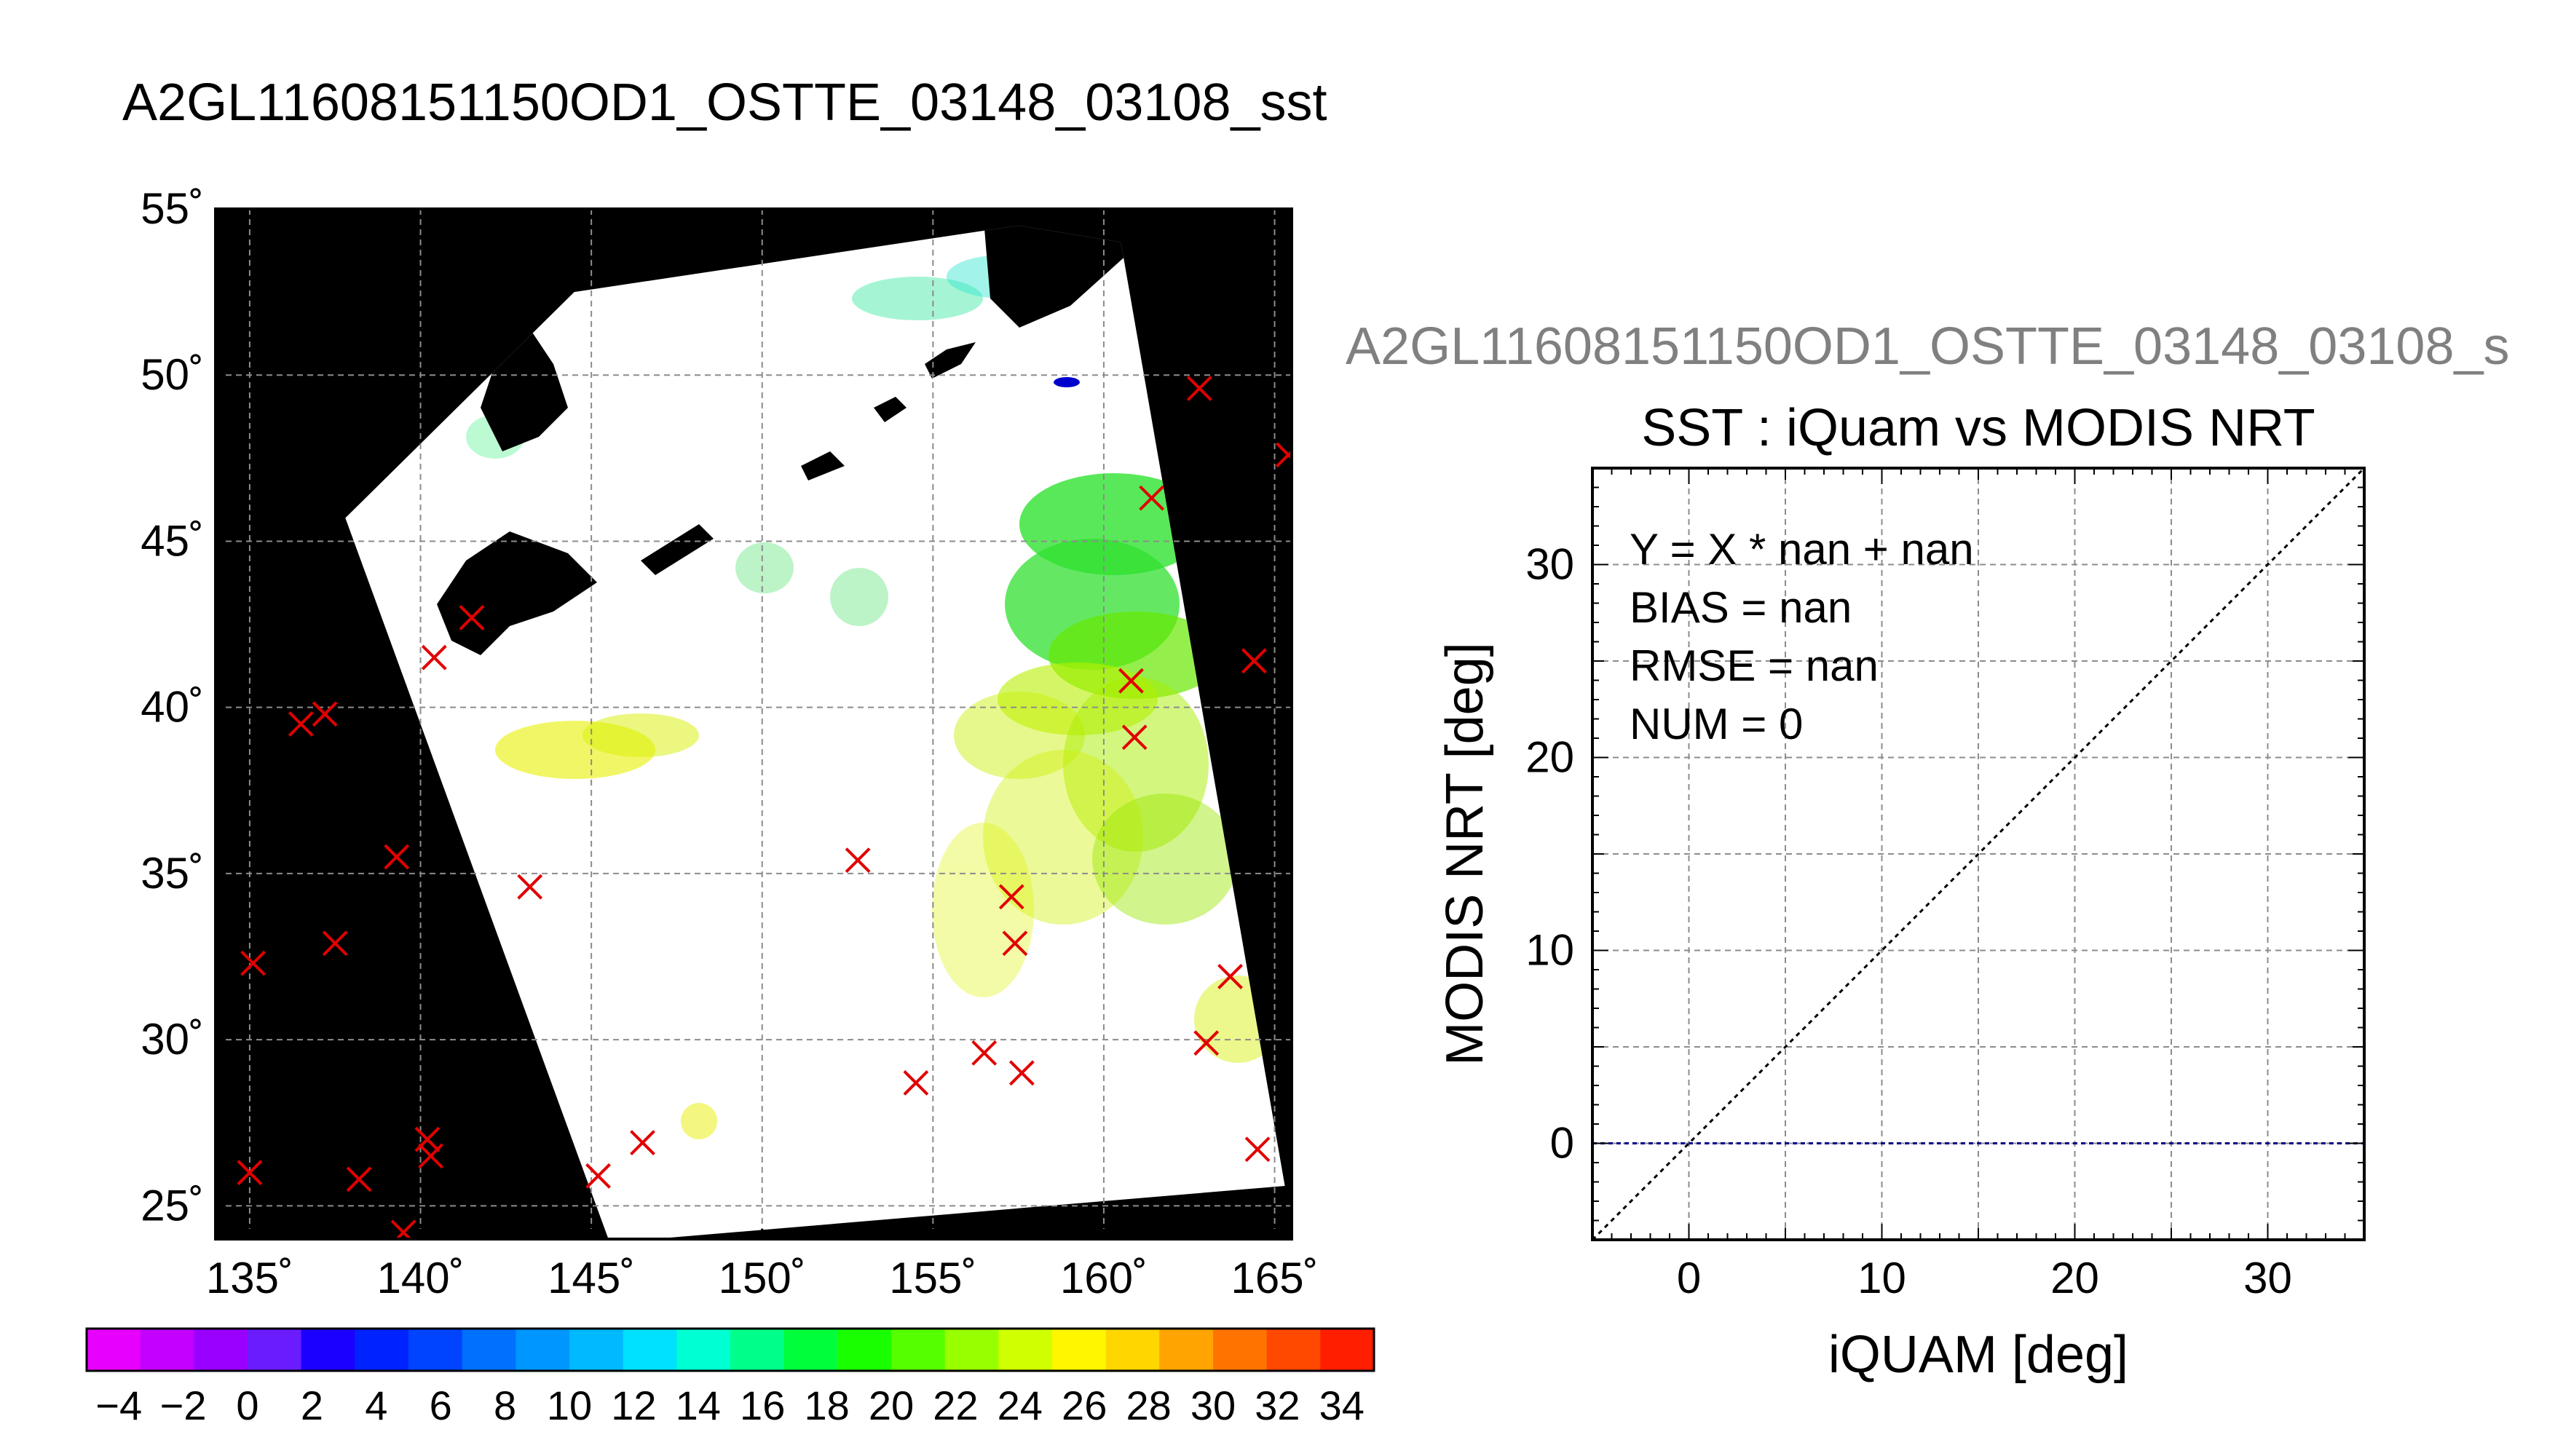 The width and height of the screenshot is (2555, 1456). What do you see at coordinates (247, 1405) in the screenshot?
I see `colorbar-tick-label: 0` at bounding box center [247, 1405].